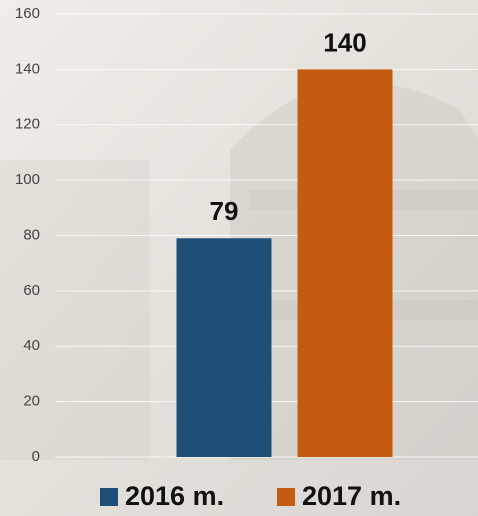  I want to click on y-tick-label: 140, so click(27, 68).